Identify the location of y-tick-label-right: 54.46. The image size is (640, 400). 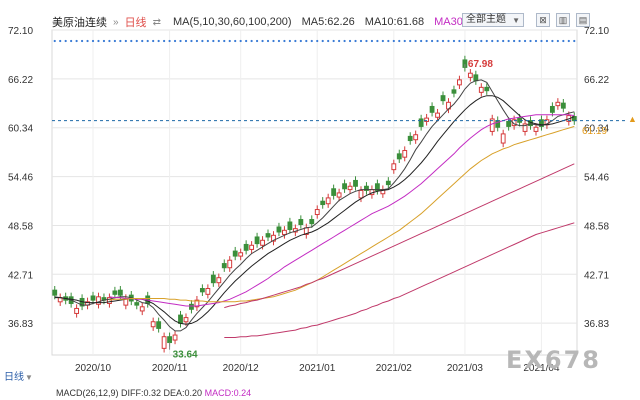
(596, 178).